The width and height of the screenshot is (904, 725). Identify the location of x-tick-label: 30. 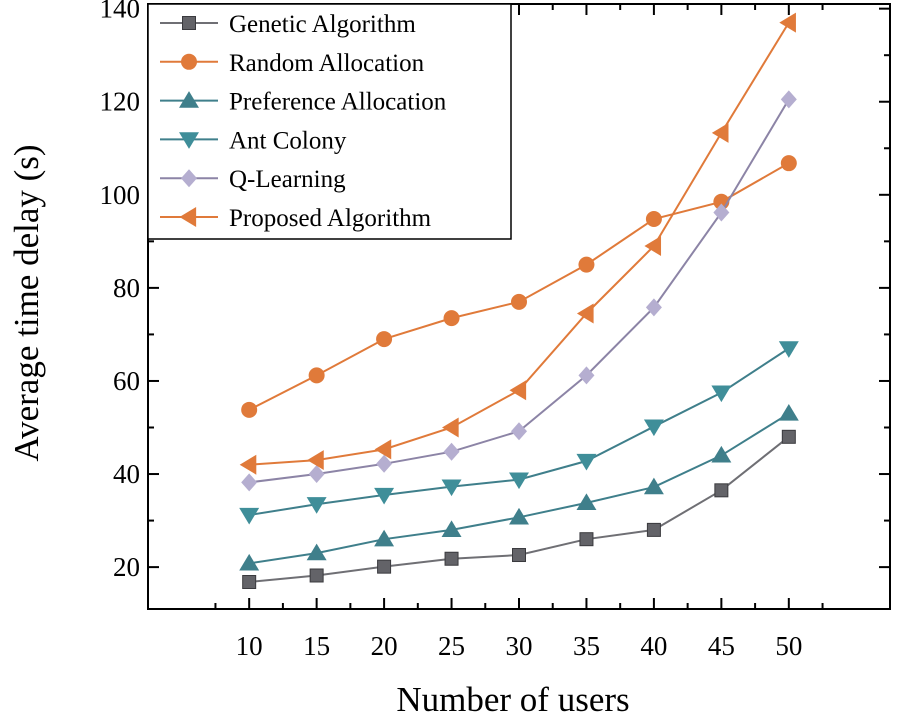
(519, 646).